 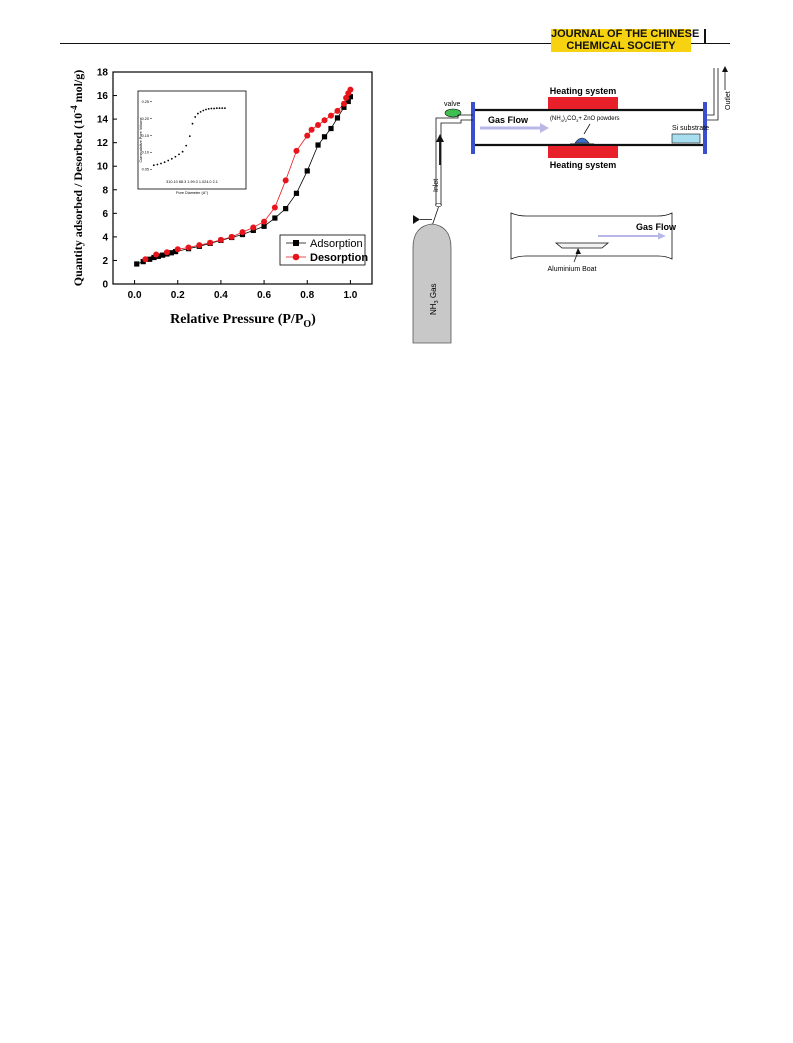 I want to click on legend: Adsorption Desorption, so click(x=323, y=250).